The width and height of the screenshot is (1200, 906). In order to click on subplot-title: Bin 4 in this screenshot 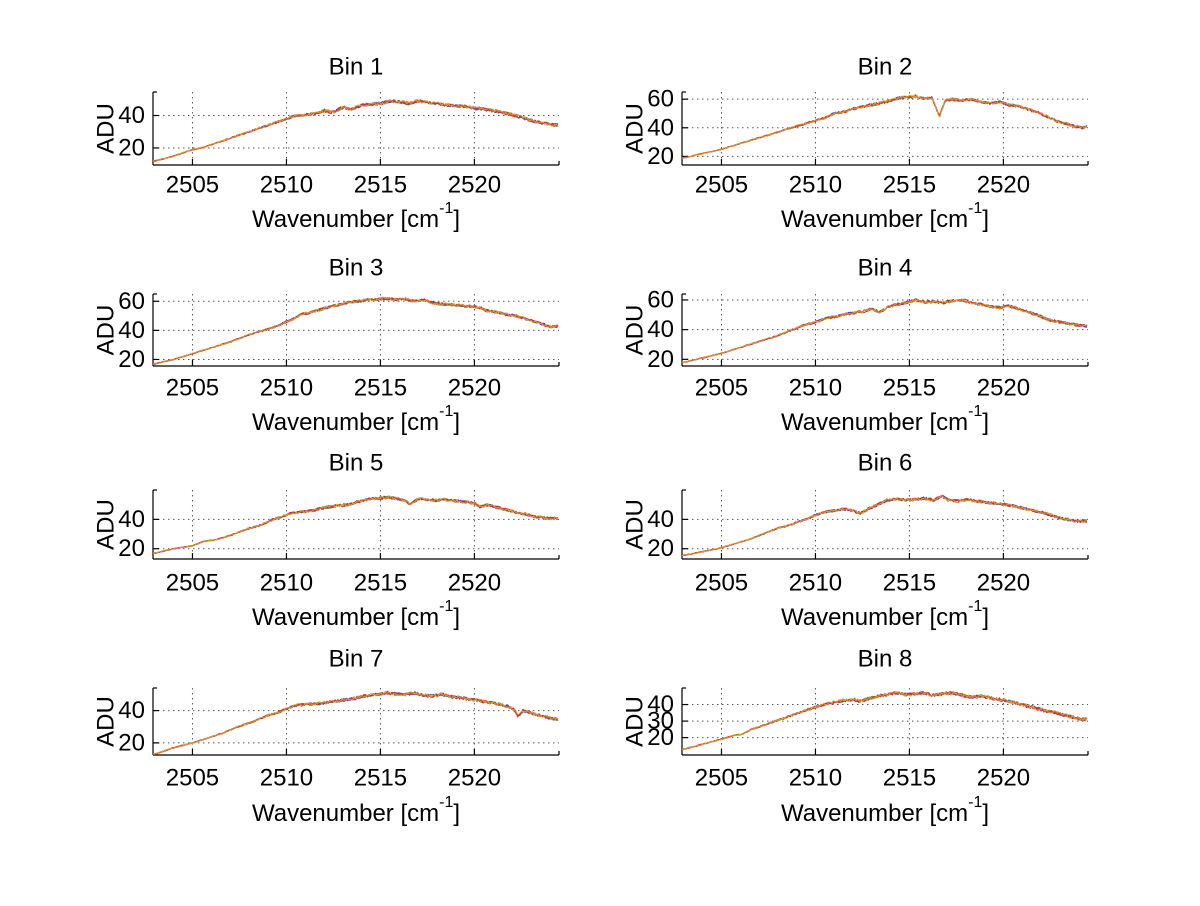, I will do `click(885, 268)`.